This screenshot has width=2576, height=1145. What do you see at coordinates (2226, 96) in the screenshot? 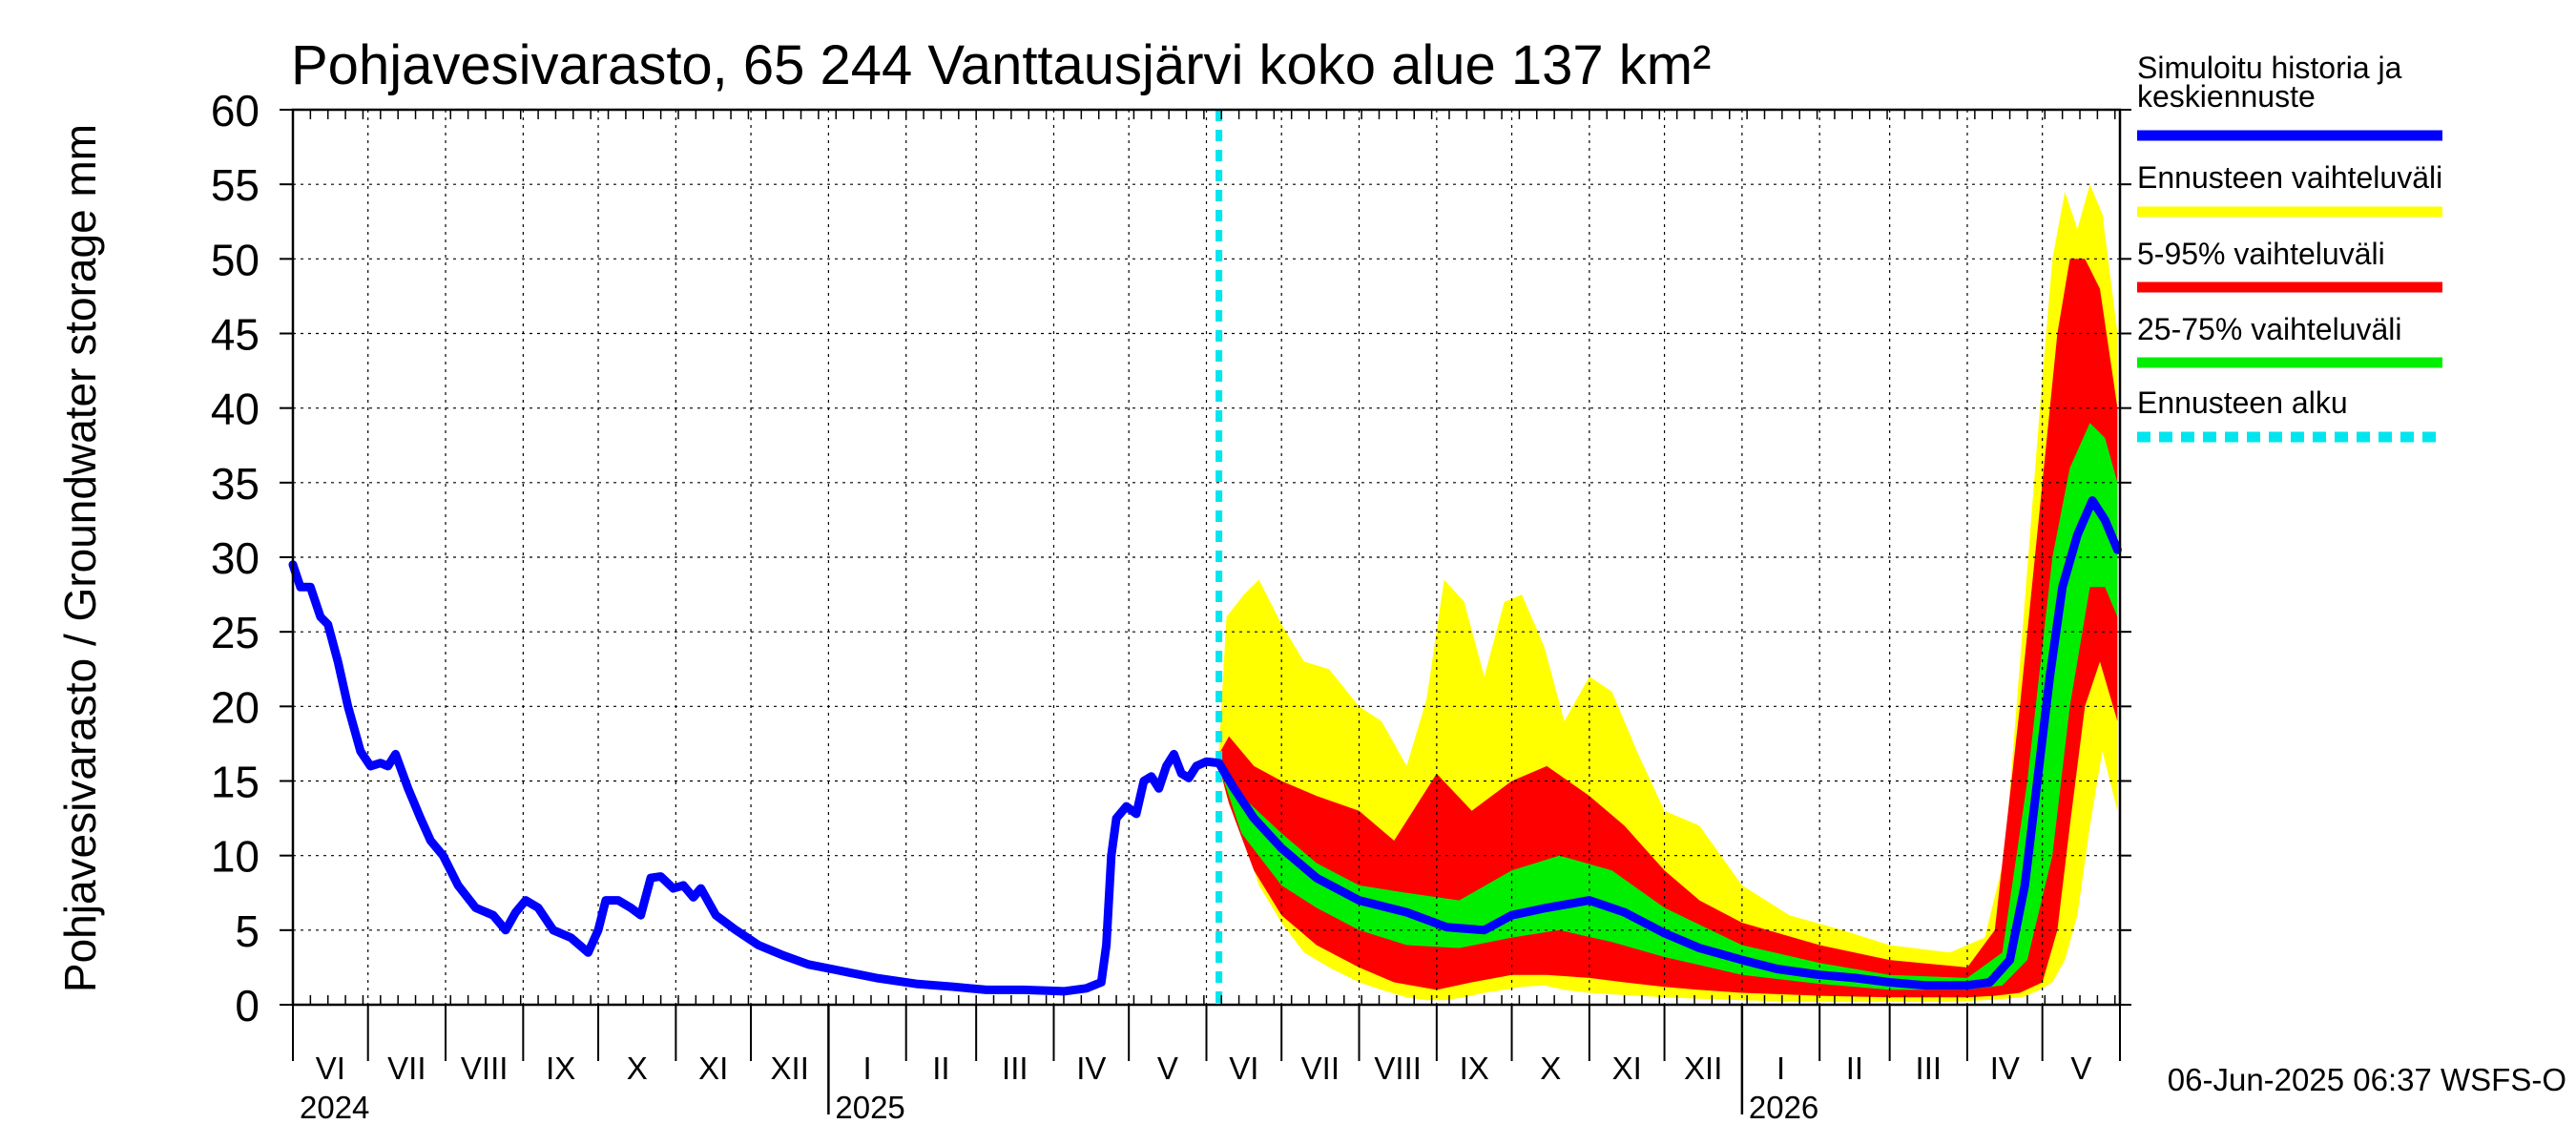
I see `legend-label-line2: keskiennuste` at bounding box center [2226, 96].